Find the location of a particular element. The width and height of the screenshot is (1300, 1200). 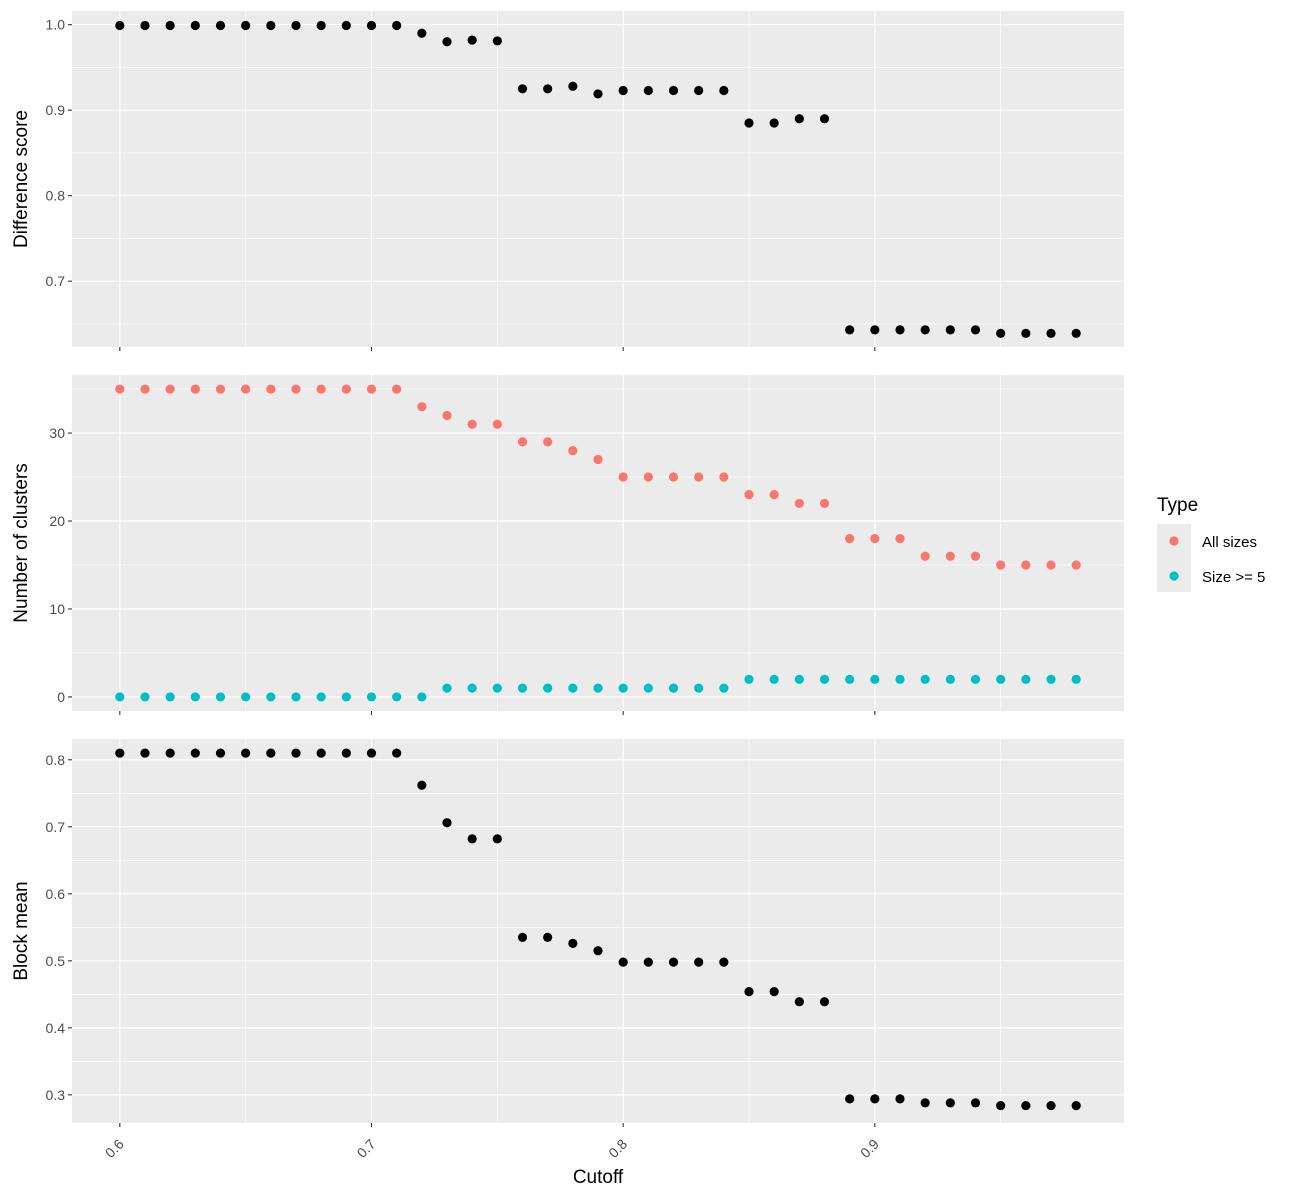

y-tick-label: 0.4 is located at coordinates (56, 1028).